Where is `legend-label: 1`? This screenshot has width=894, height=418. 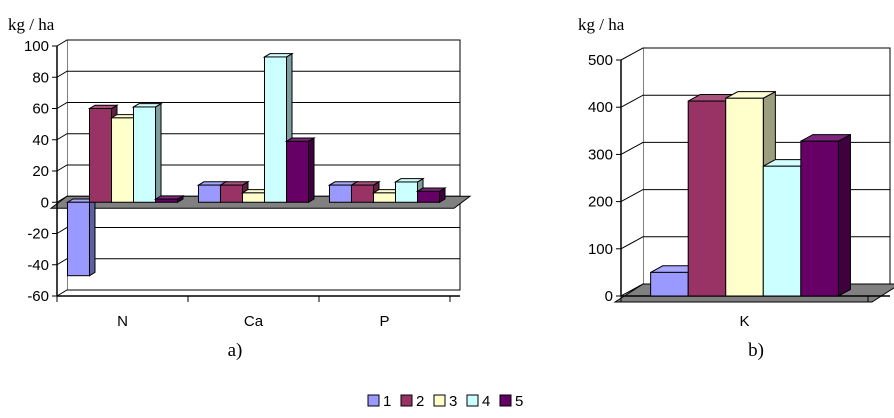 legend-label: 1 is located at coordinates (387, 401).